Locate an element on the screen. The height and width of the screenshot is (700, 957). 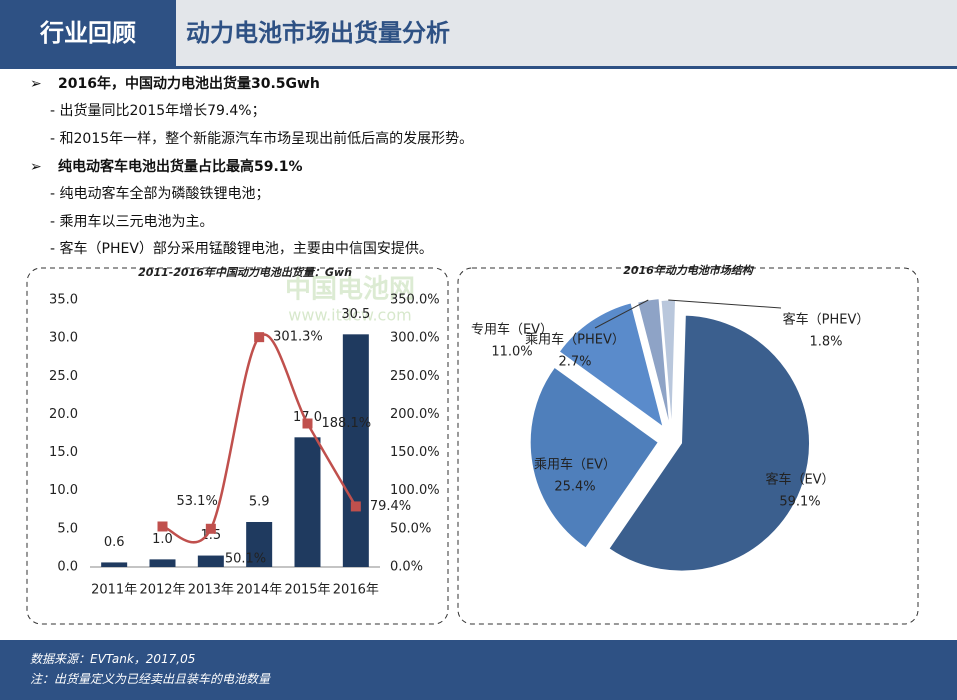
section-label: 行业回顾 is located at coordinates (88, 33).